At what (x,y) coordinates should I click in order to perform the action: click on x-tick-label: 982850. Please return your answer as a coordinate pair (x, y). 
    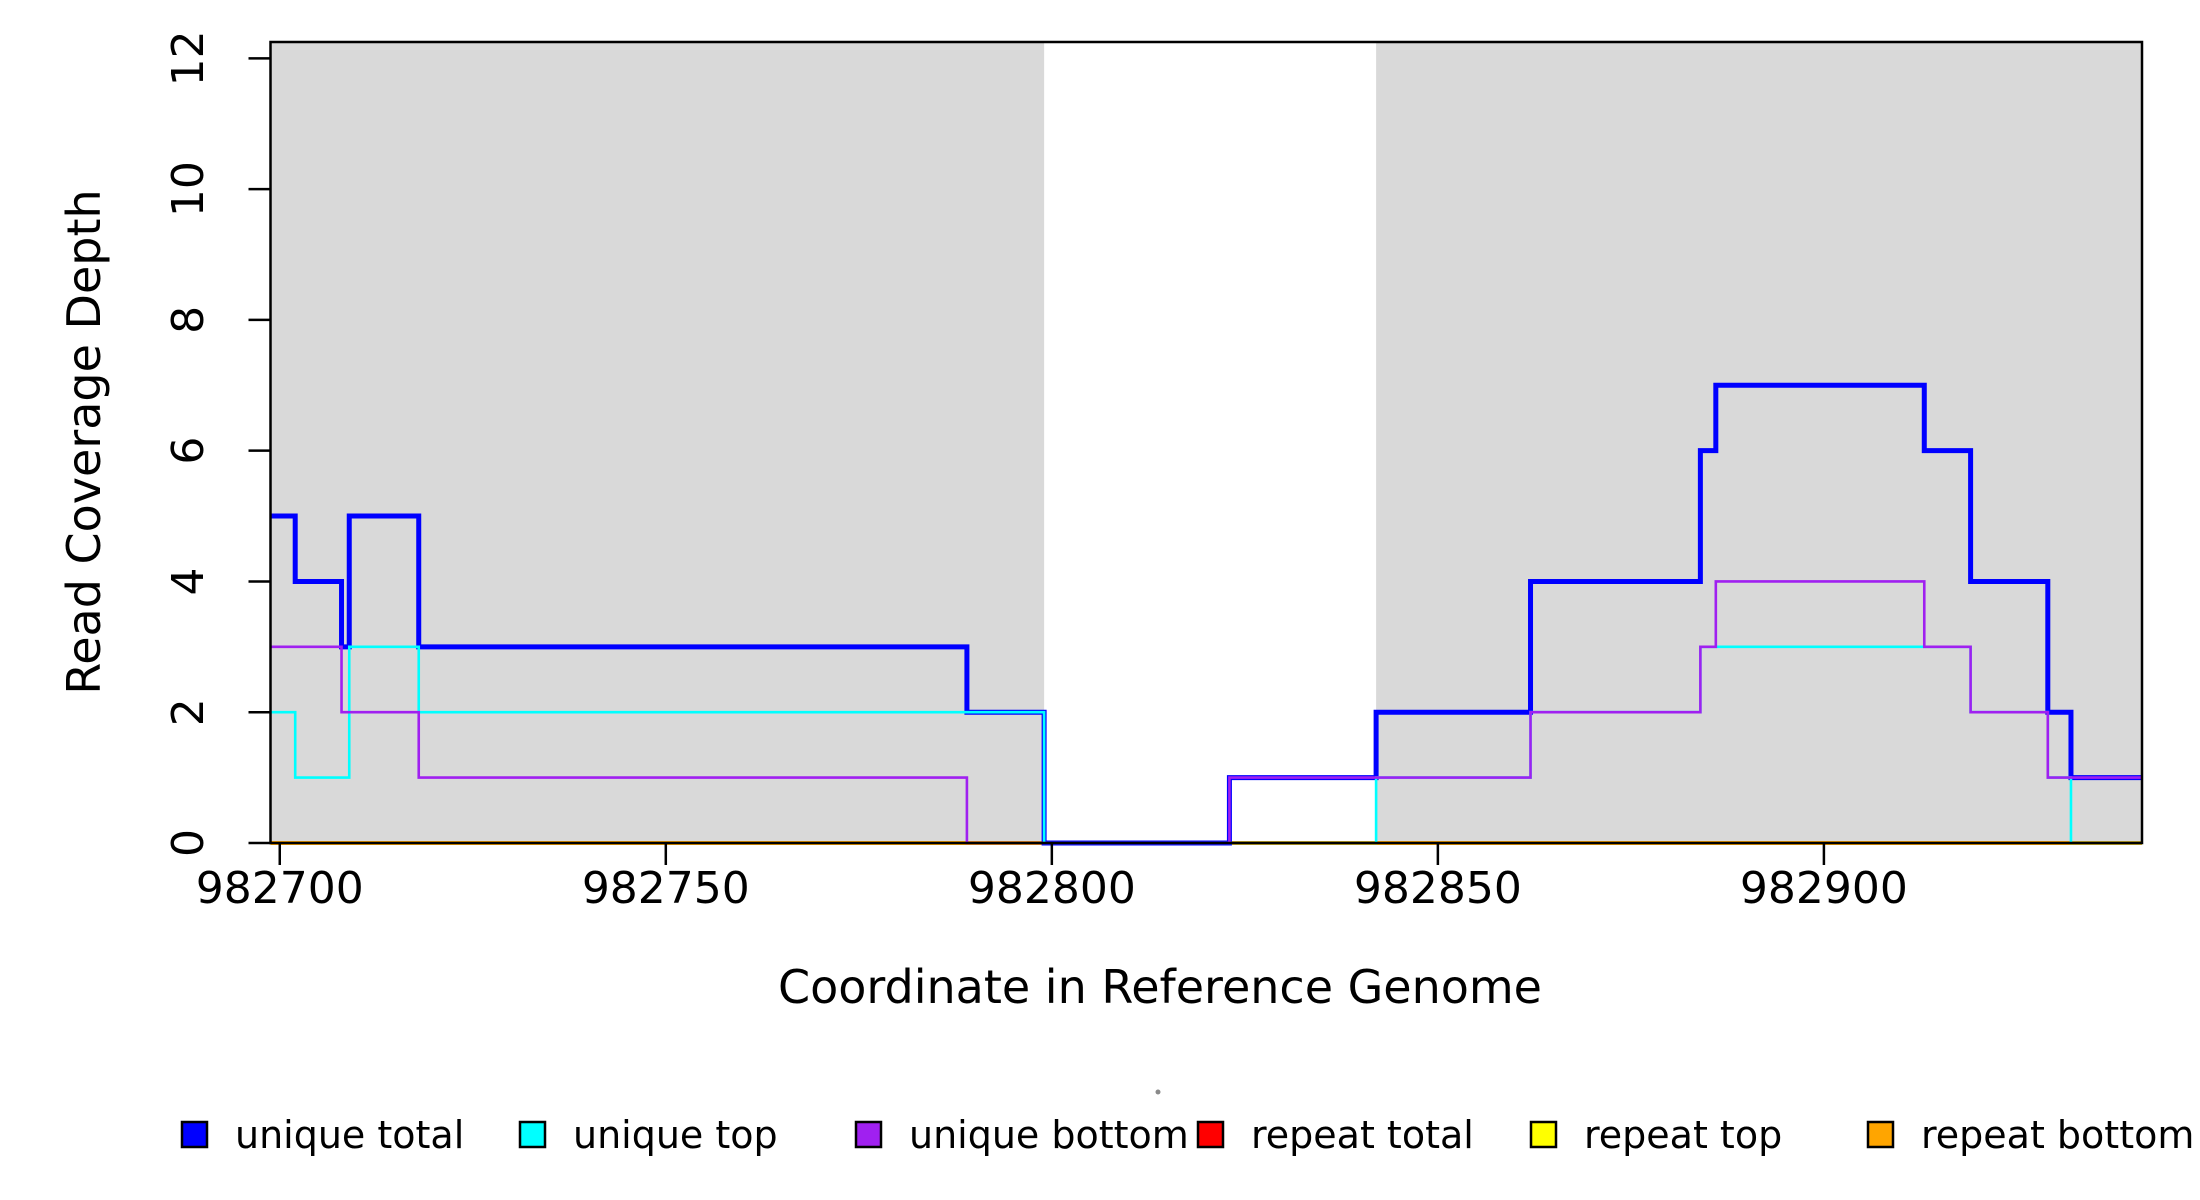
    Looking at the image, I should click on (1438, 888).